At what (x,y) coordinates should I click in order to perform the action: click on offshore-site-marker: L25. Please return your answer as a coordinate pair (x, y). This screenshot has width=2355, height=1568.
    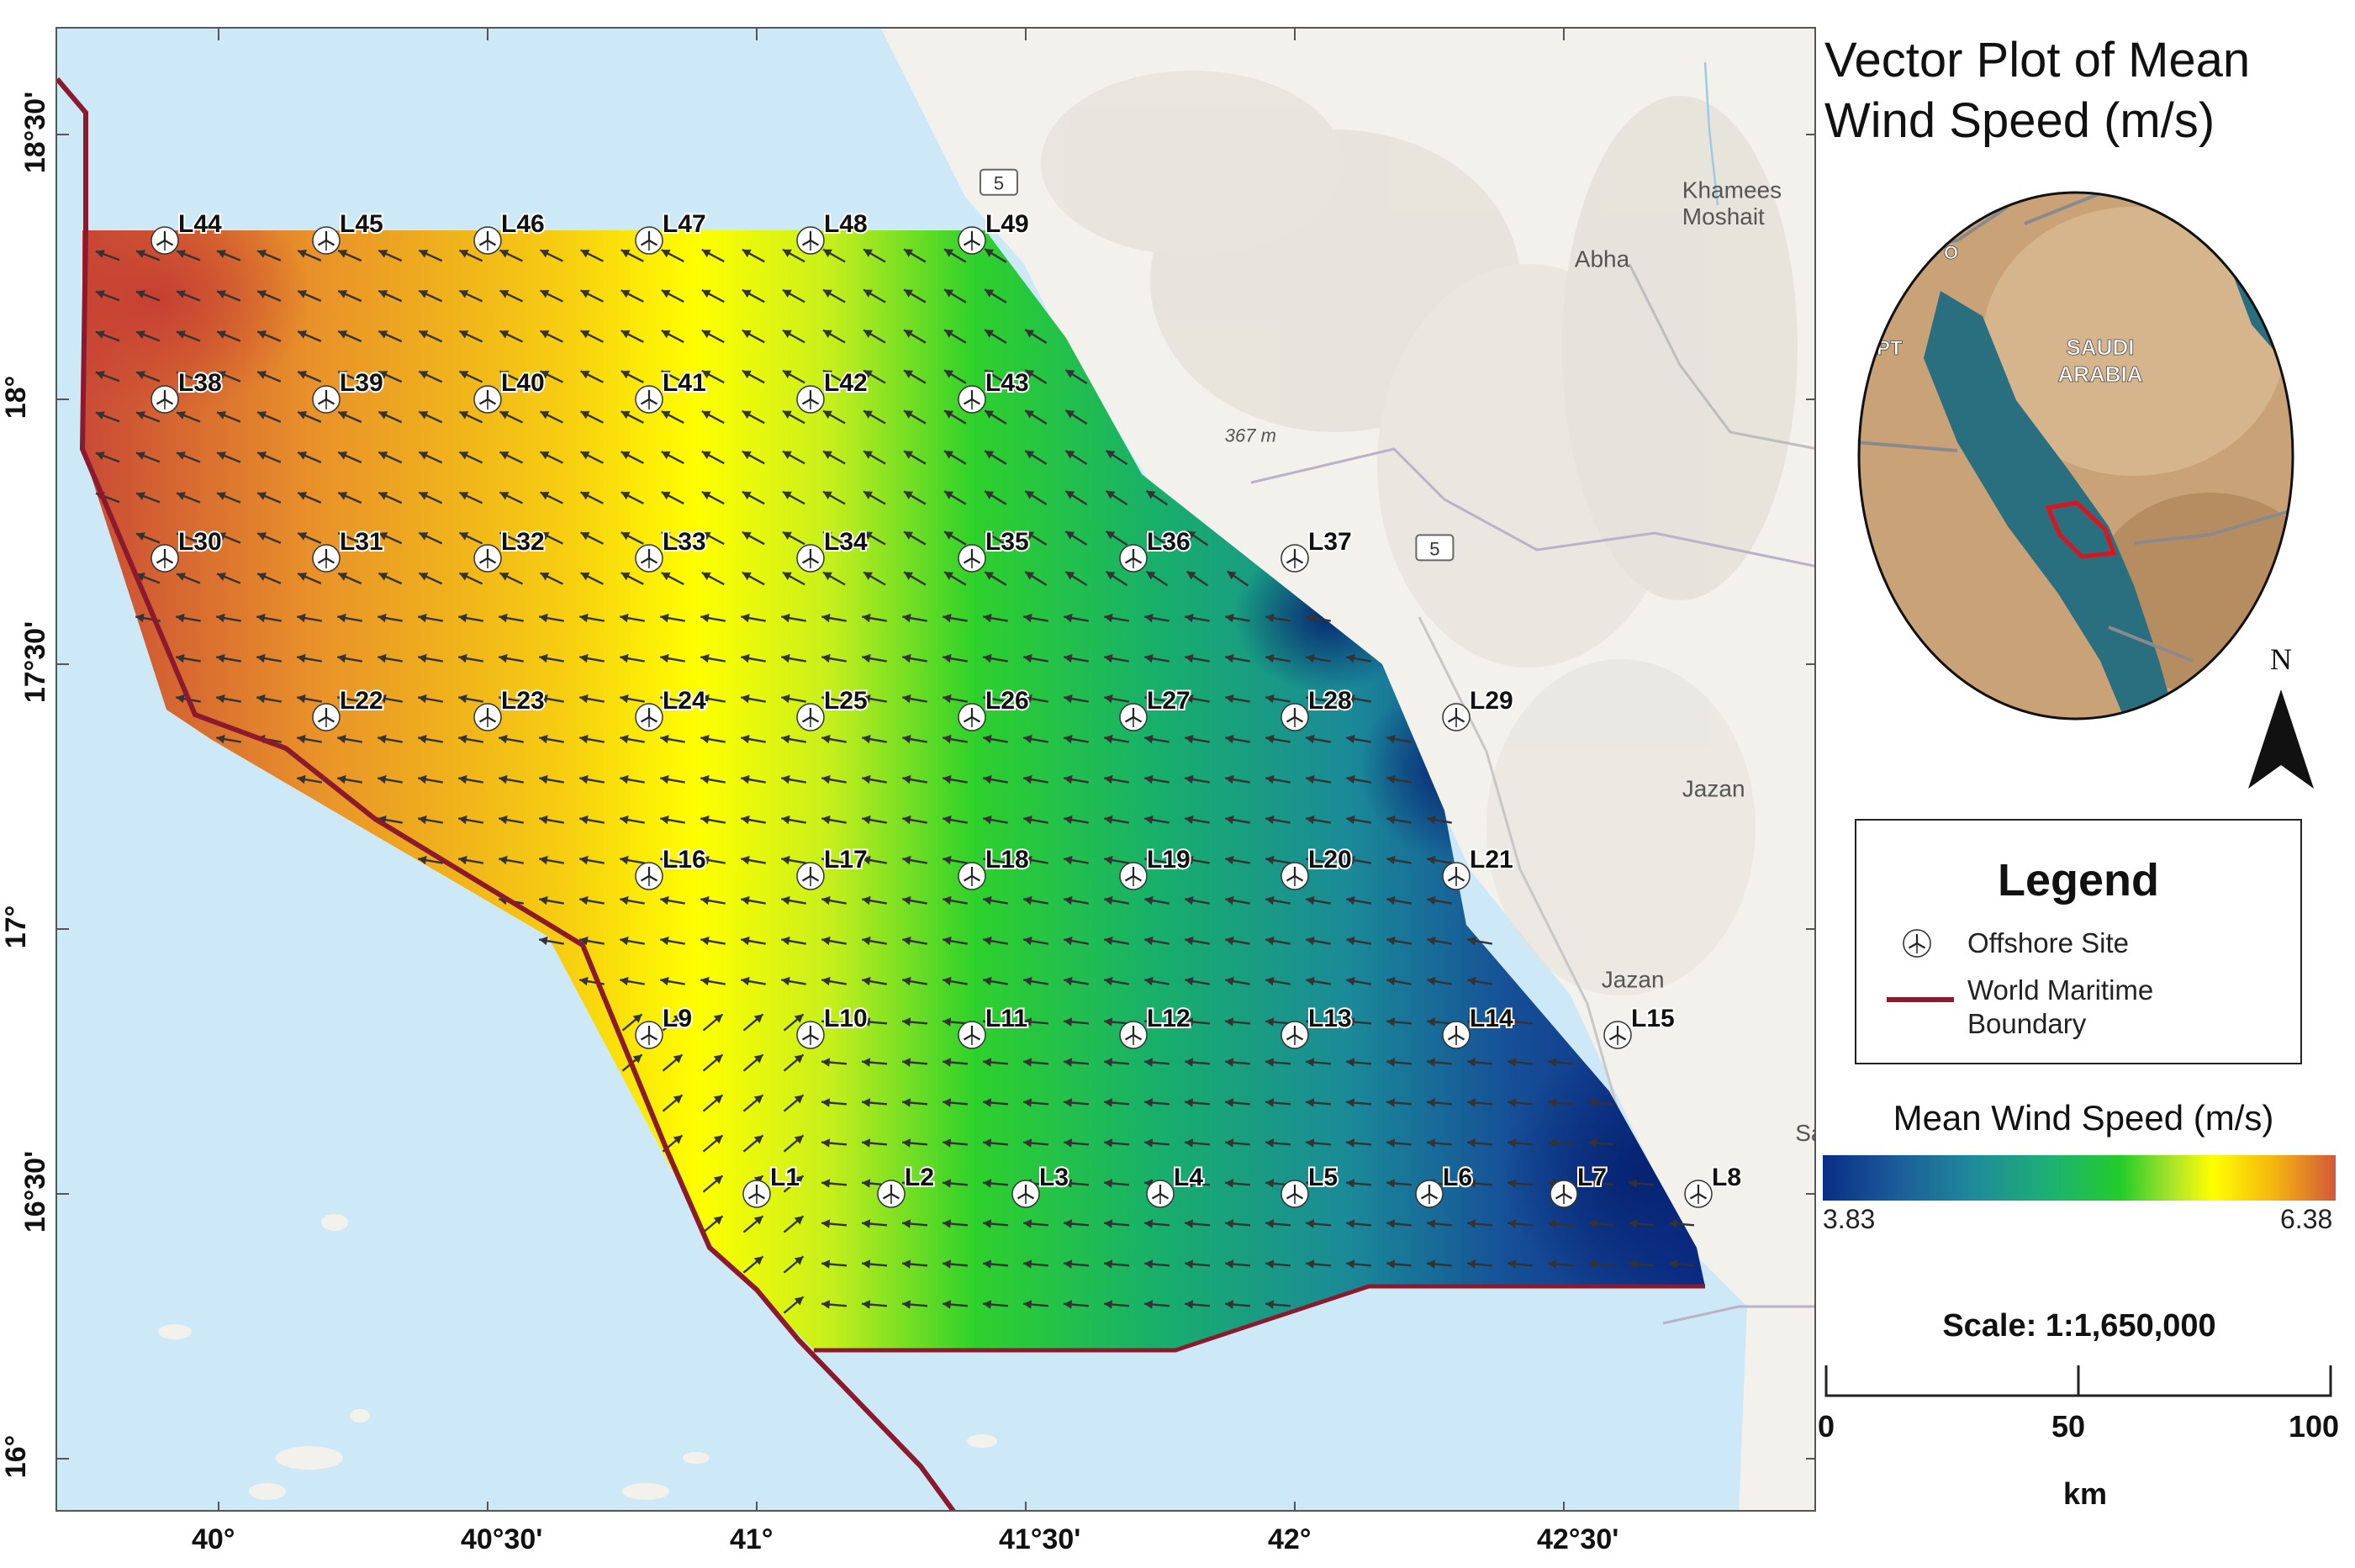
    Looking at the image, I should click on (832, 708).